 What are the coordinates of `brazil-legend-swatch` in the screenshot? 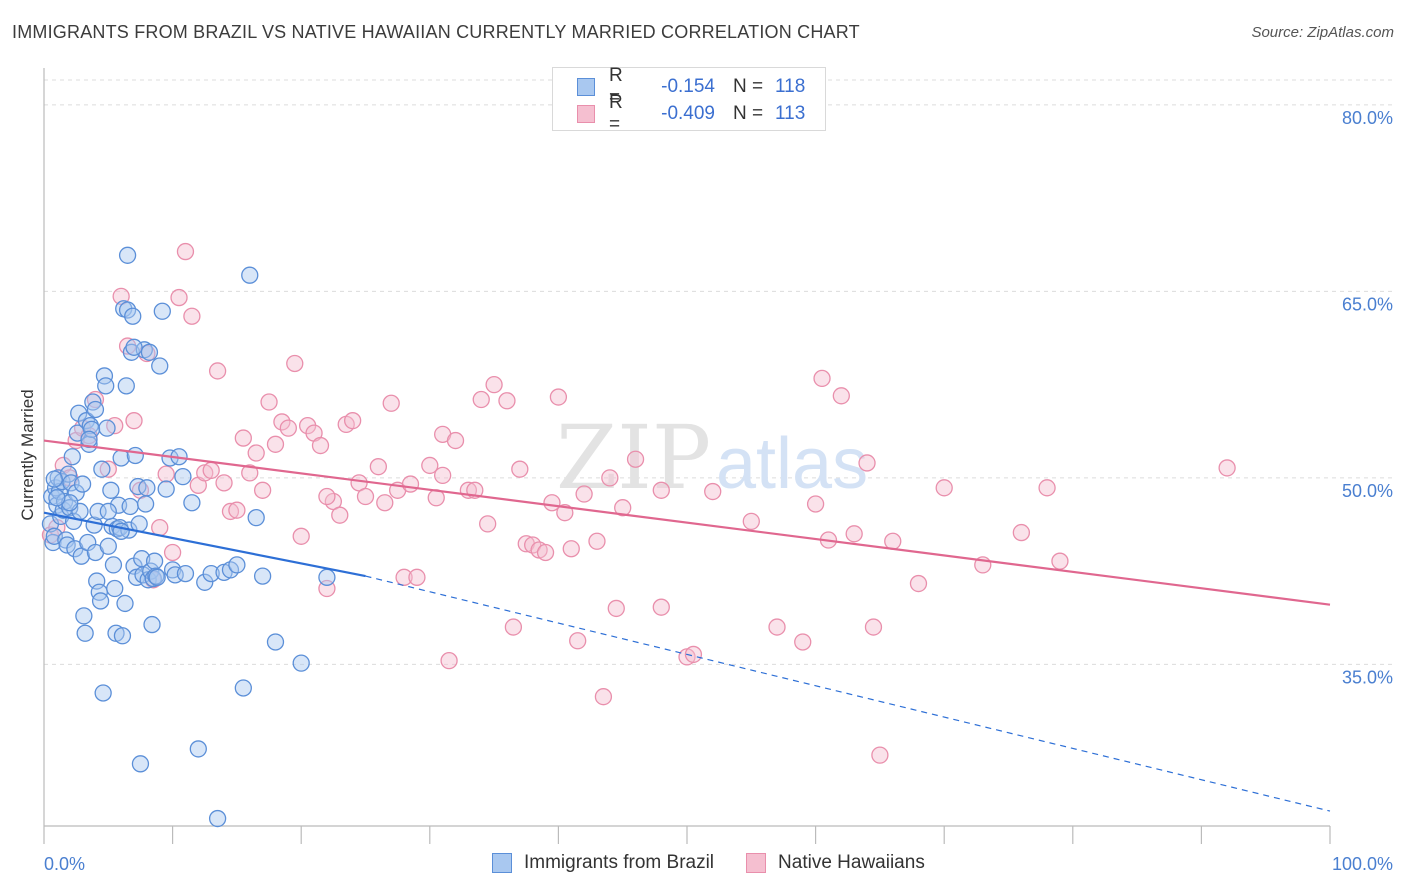 It's located at (502, 863).